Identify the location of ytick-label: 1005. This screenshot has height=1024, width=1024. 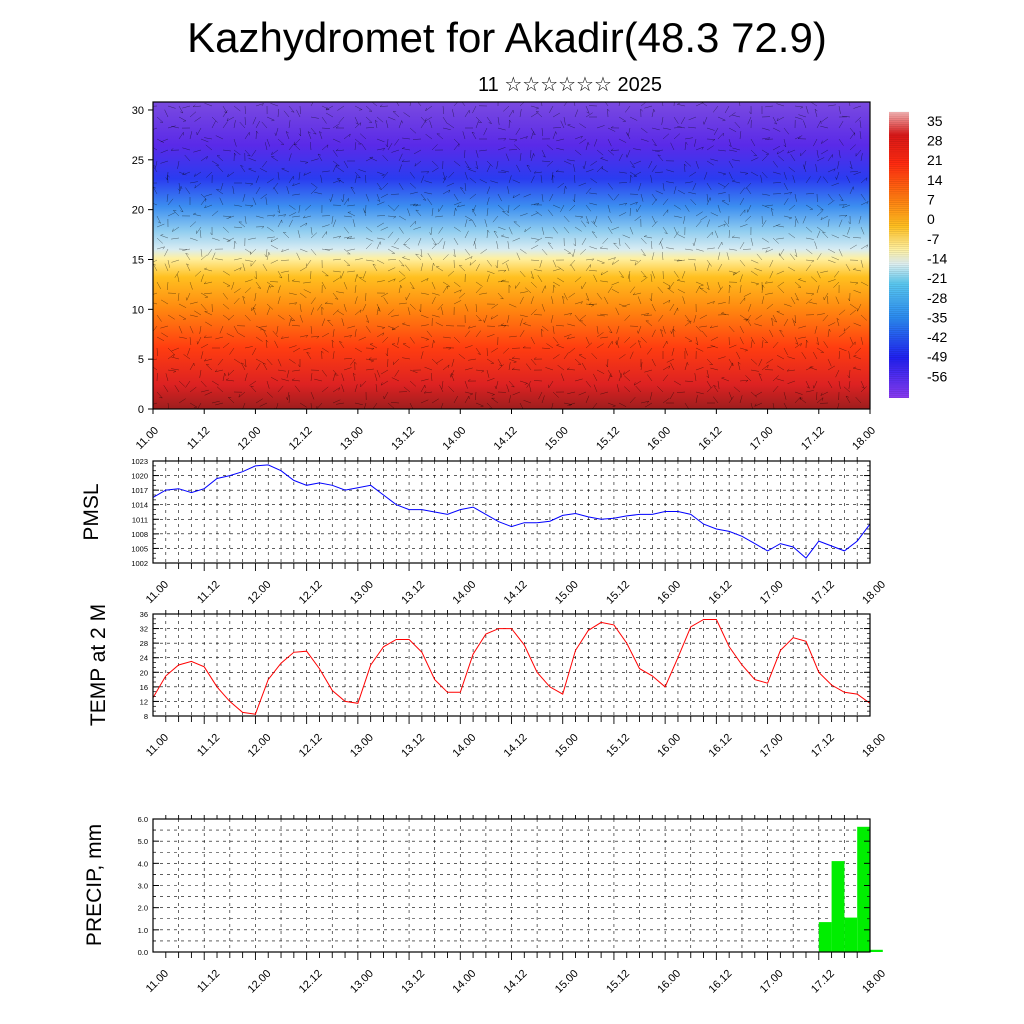
(139, 548).